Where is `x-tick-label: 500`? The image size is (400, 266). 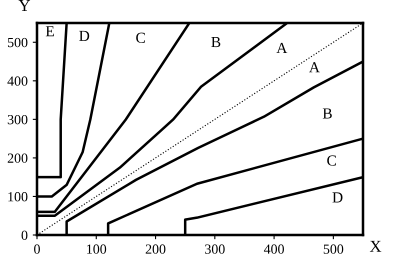 x-tick-label: 500 is located at coordinates (334, 249).